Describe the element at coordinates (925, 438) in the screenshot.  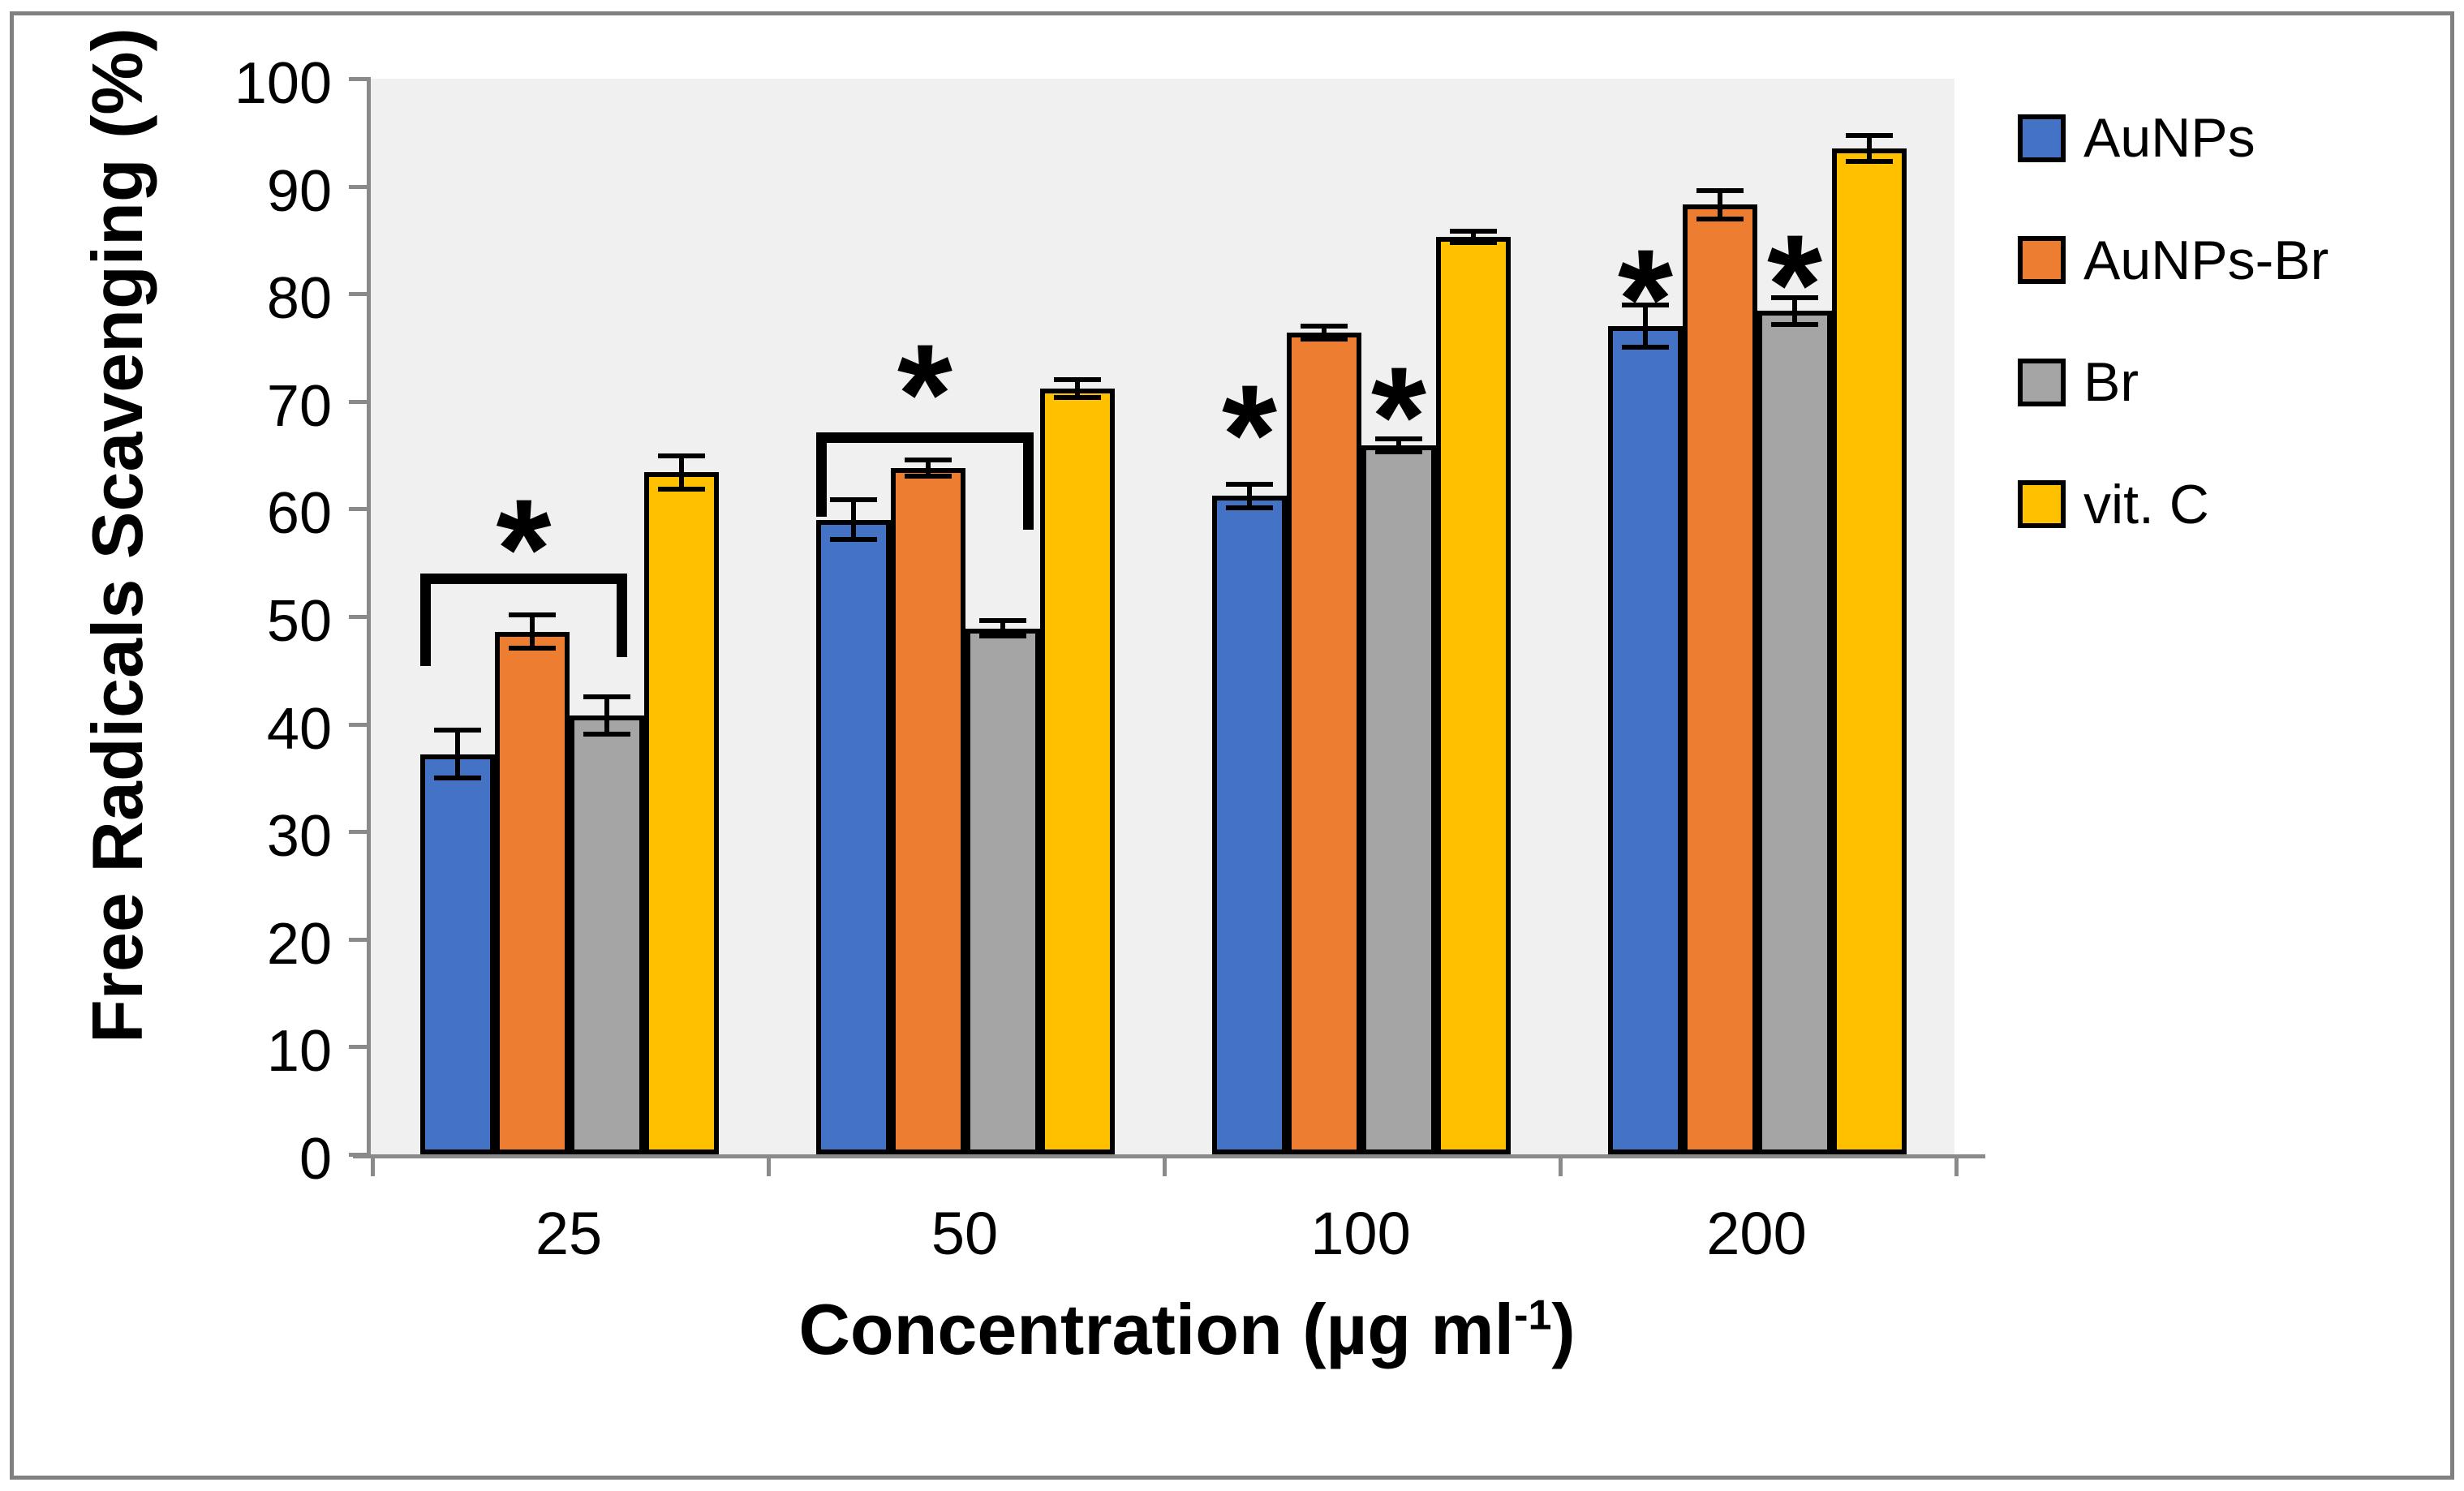
I see `significance-bracket-bar` at that location.